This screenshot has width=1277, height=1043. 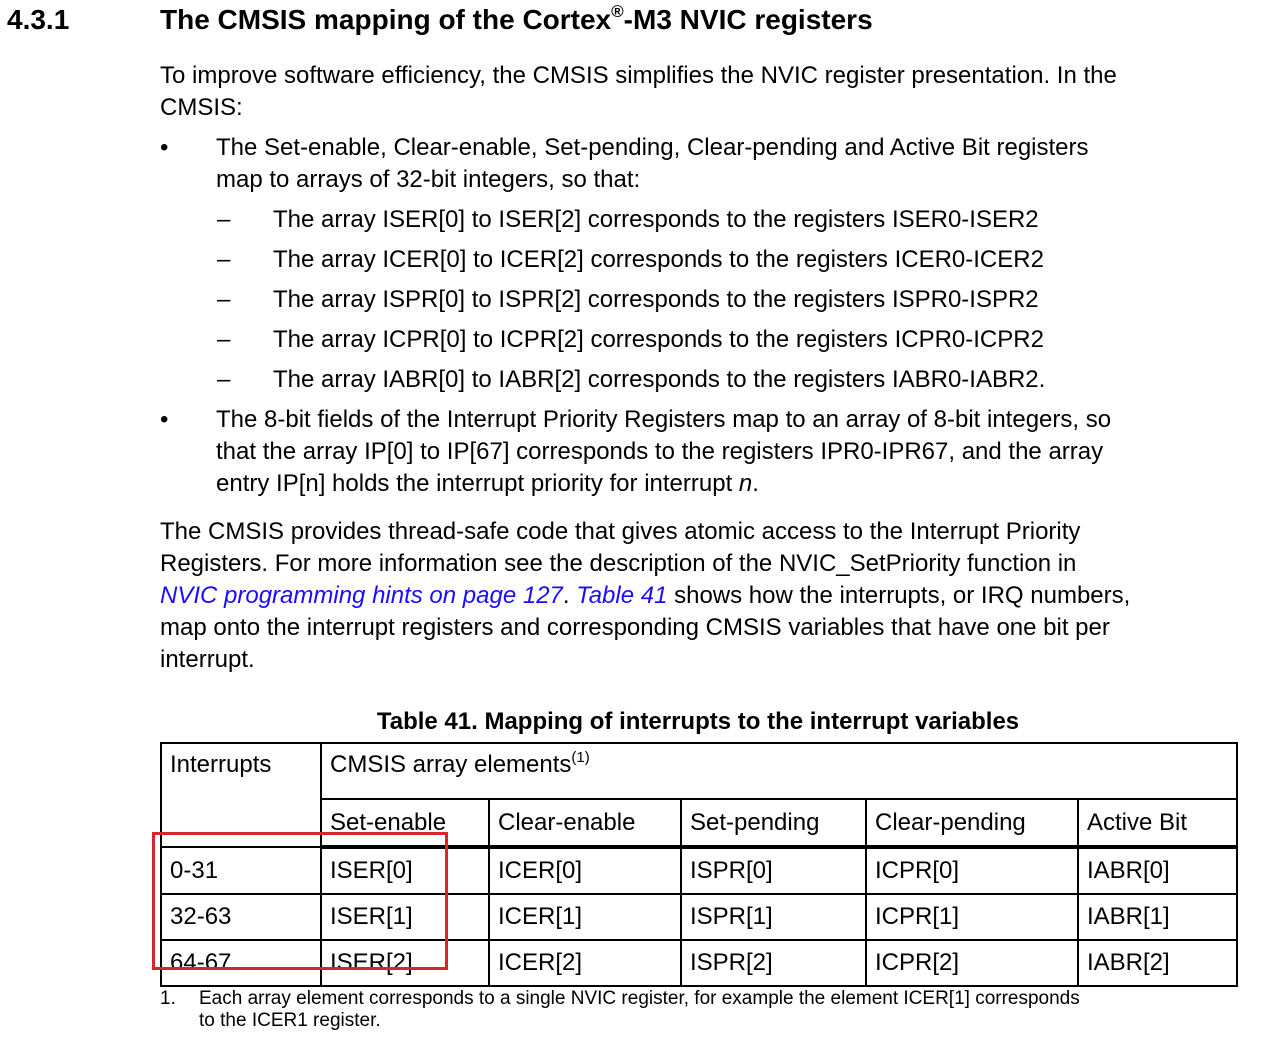 What do you see at coordinates (405, 917) in the screenshot?
I see `cell-set-enable: ISER[1]` at bounding box center [405, 917].